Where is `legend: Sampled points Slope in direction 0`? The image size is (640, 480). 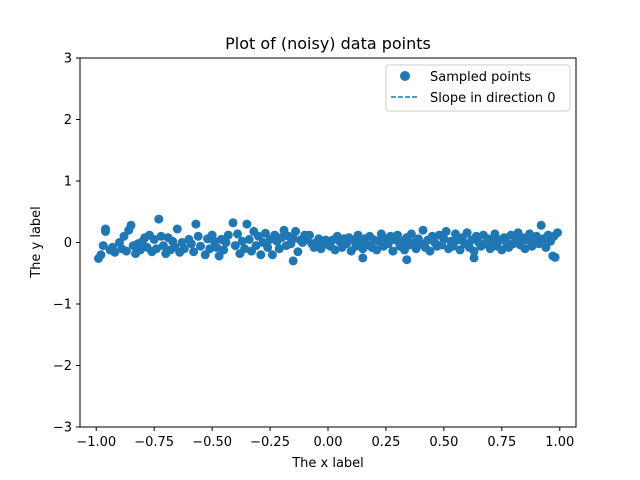 legend: Sampled points Slope in direction 0 is located at coordinates (478, 88).